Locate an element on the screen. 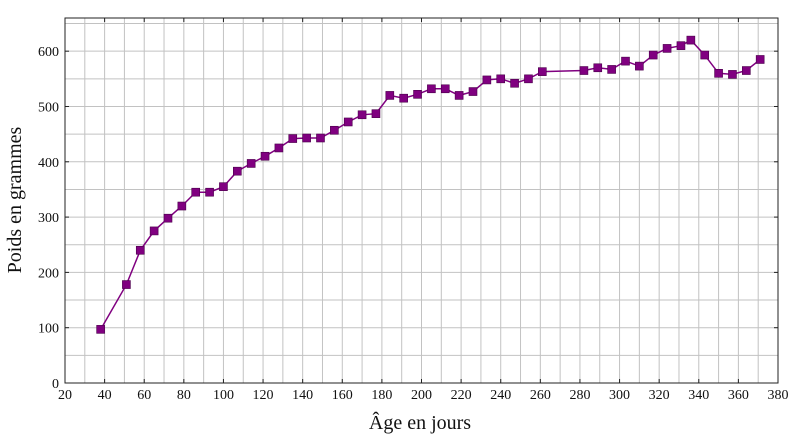 This screenshot has height=444, width=800. x-tick-label: 140 is located at coordinates (302, 395).